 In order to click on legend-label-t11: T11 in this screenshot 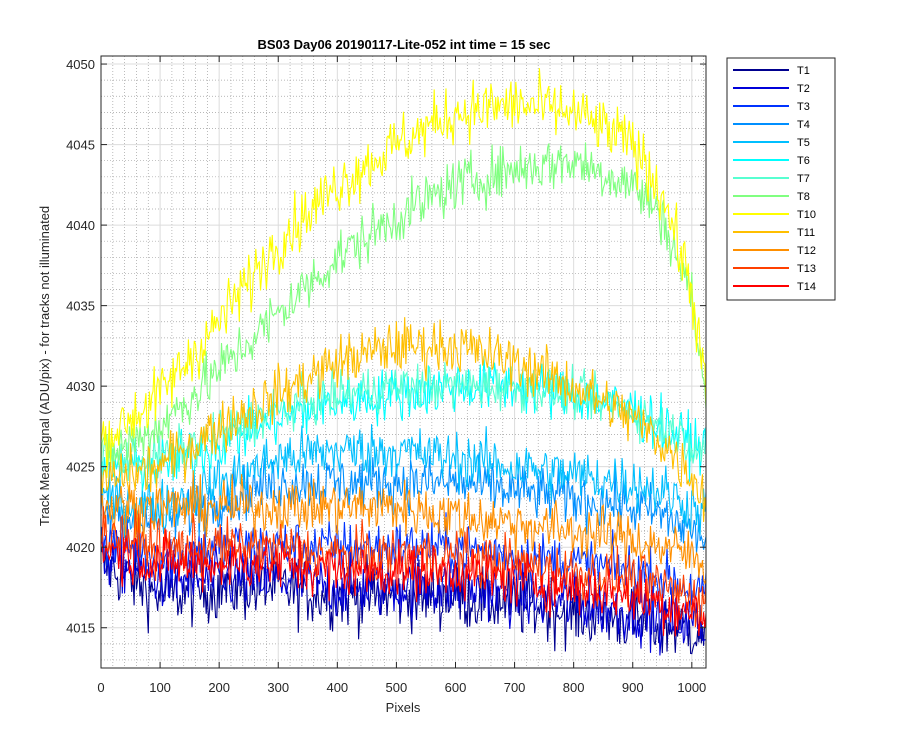, I will do `click(806, 233)`.